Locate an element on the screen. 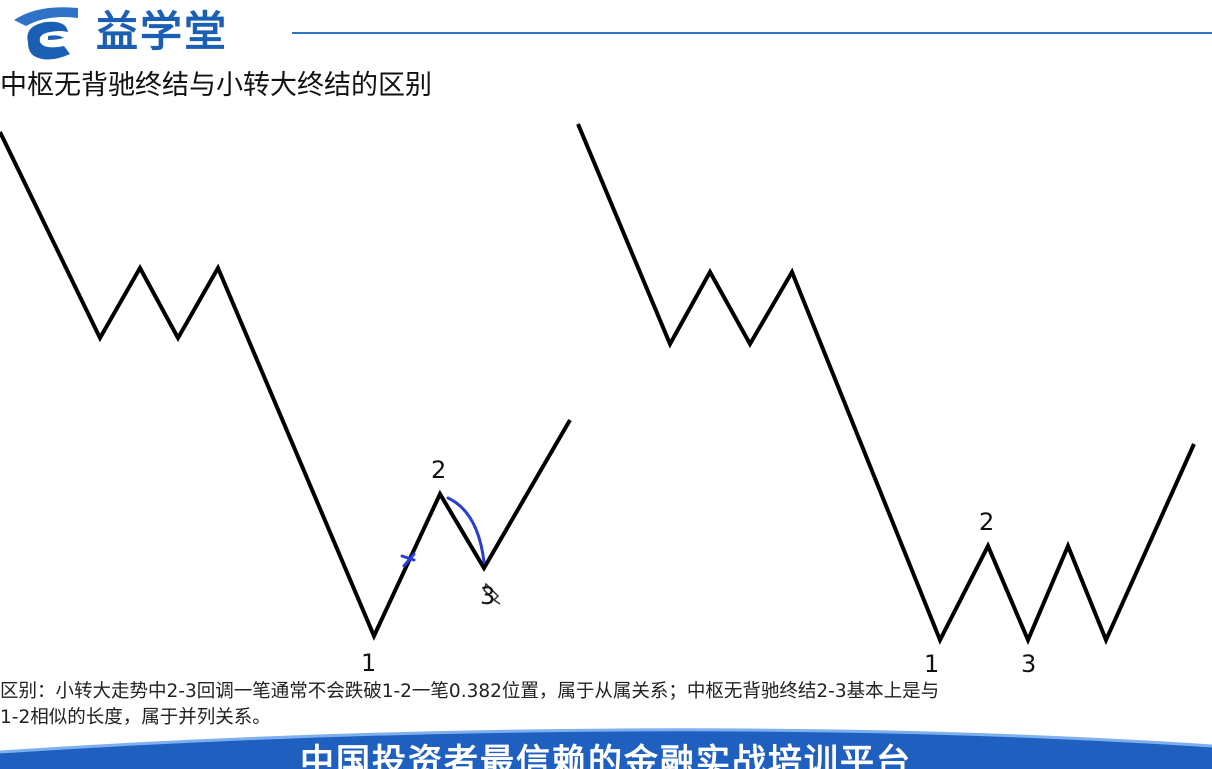 This screenshot has height=769, width=1212. explanation-line-2: 1-2相似的长度，属于并列关系。 is located at coordinates (135, 717).